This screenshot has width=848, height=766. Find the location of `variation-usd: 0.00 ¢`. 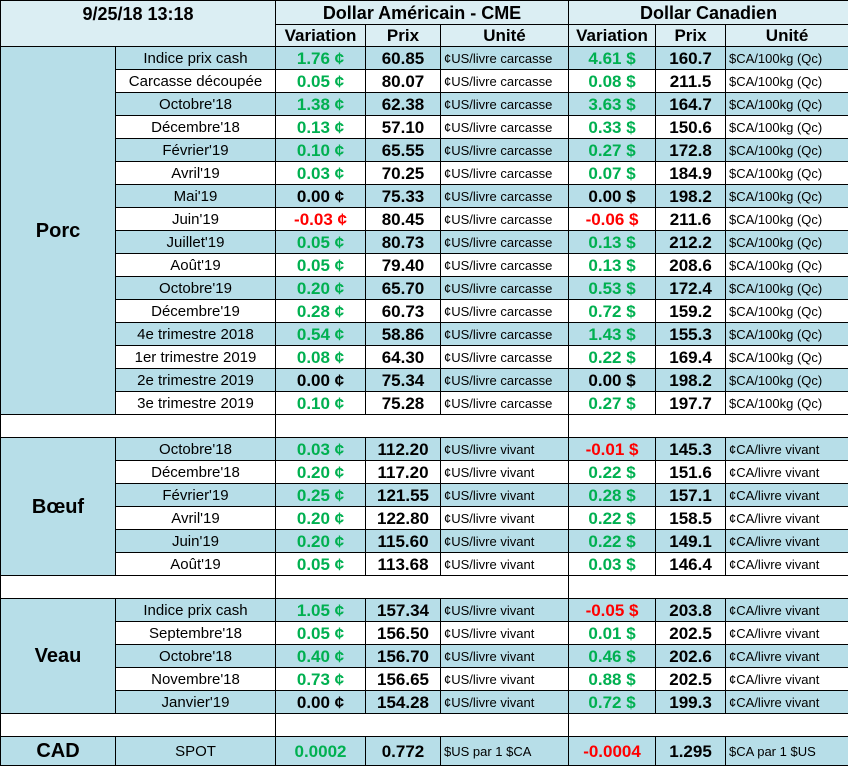

variation-usd: 0.00 ¢ is located at coordinates (321, 380).